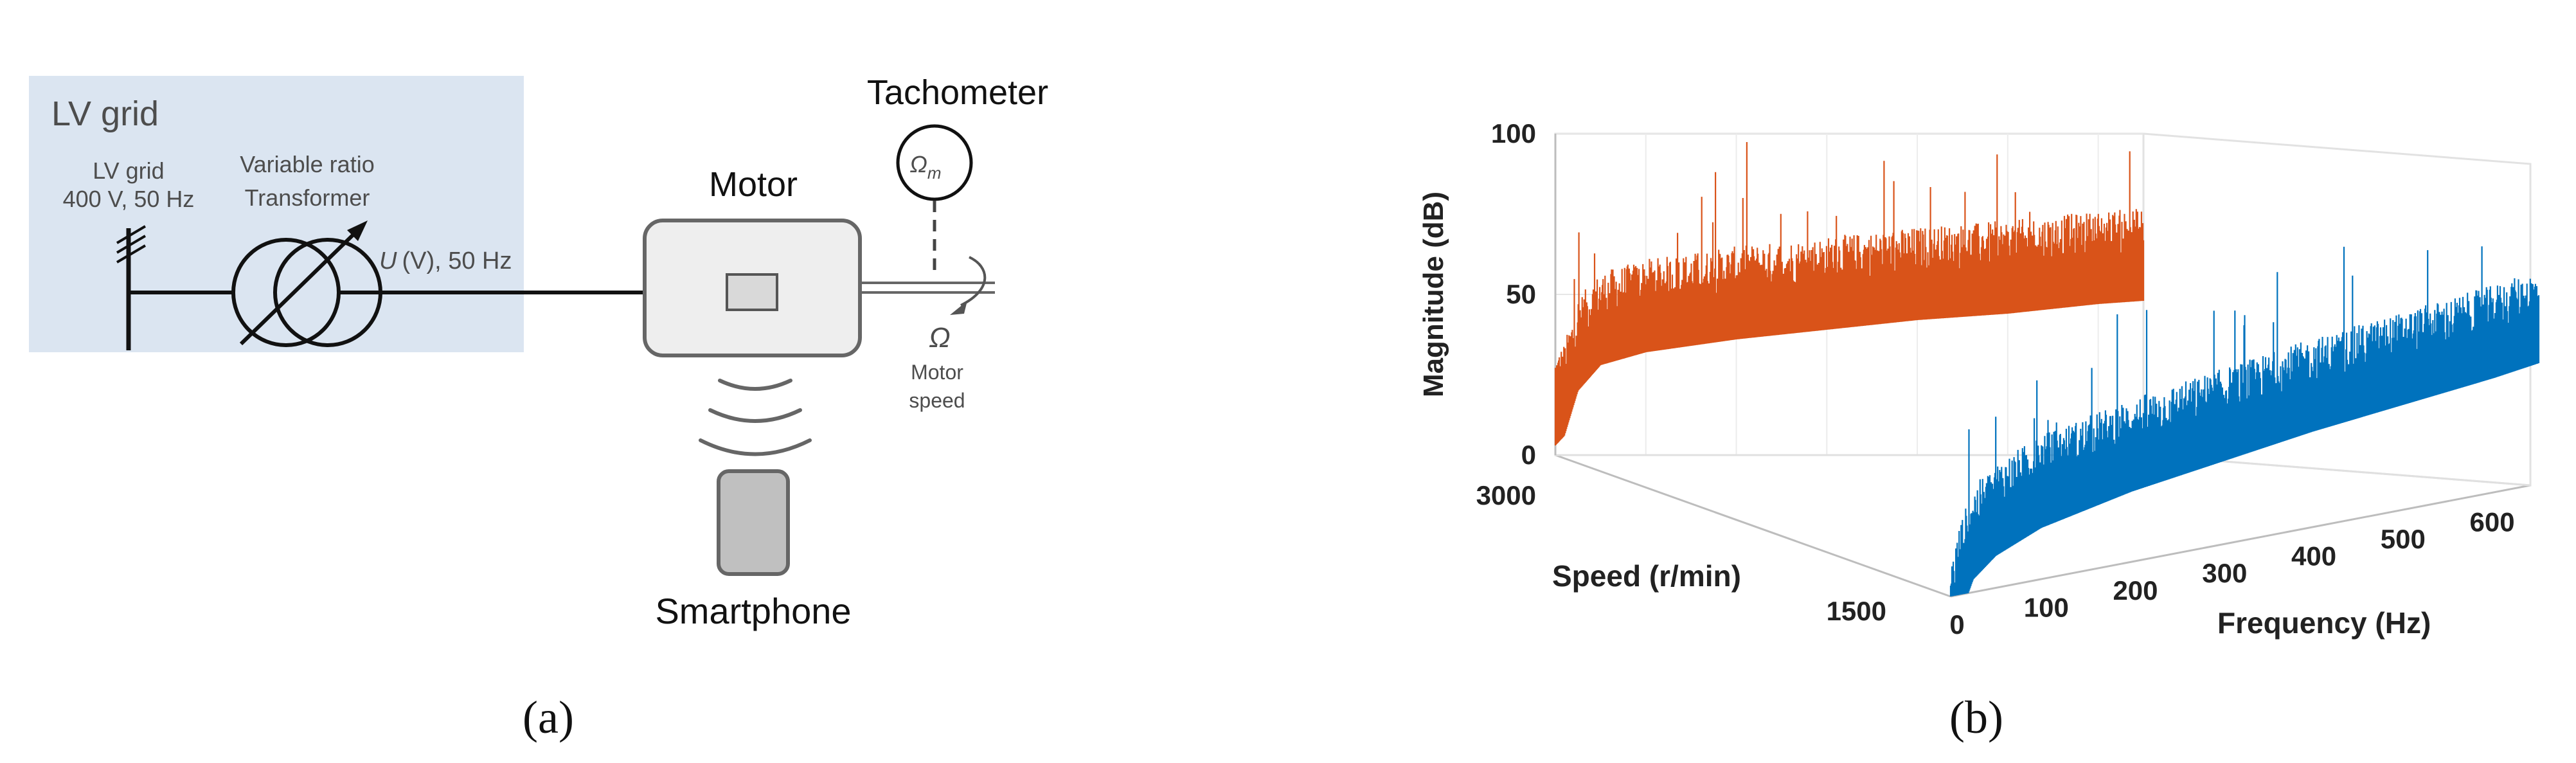 Image resolution: width=2576 pixels, height=763 pixels. I want to click on motor-label: Motor, so click(753, 184).